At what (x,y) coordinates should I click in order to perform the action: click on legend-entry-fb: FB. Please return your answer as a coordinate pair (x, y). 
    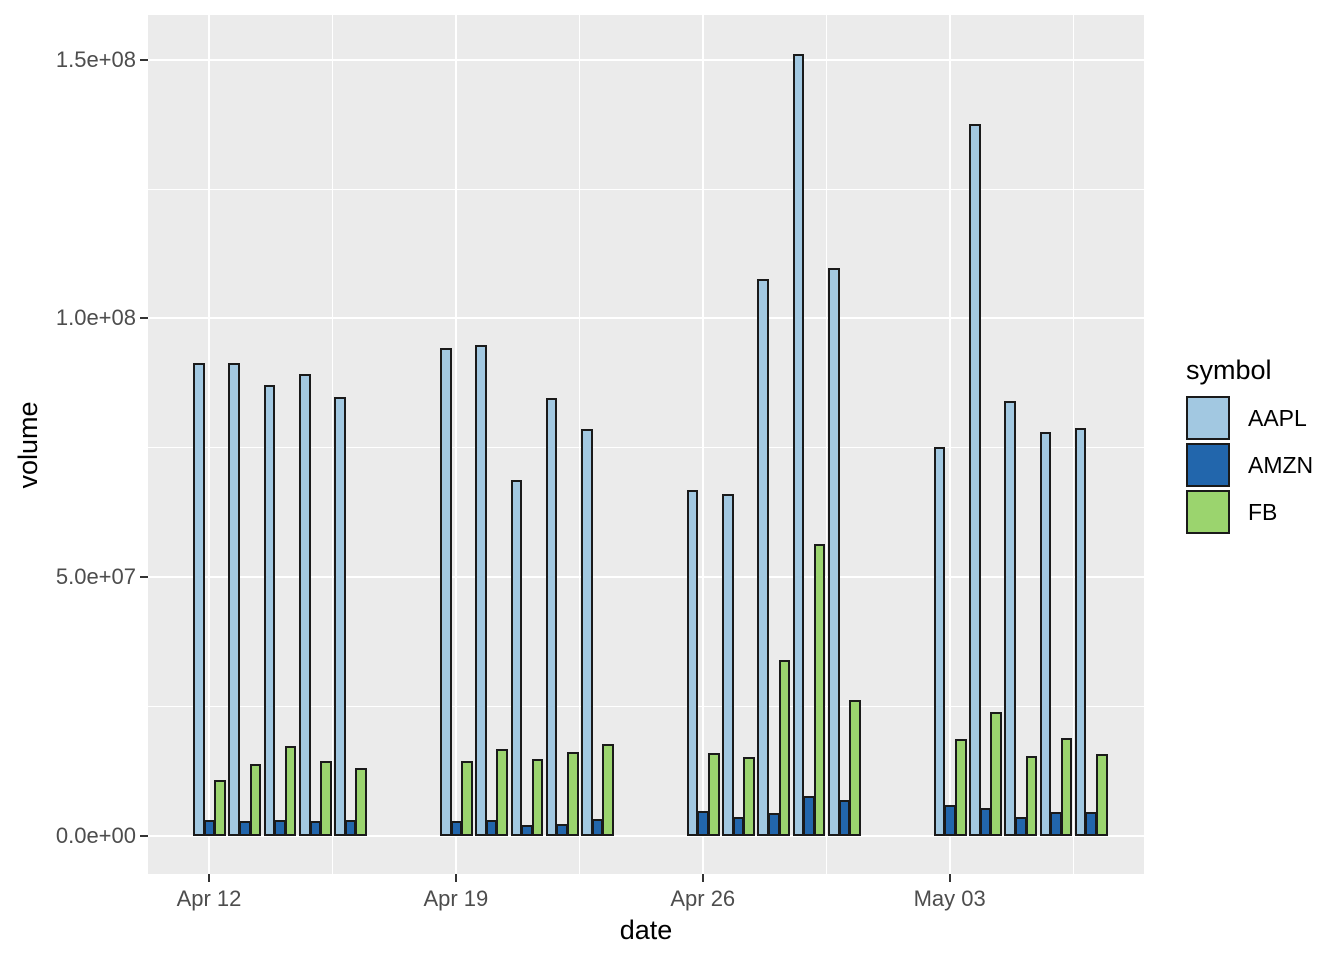
    Looking at the image, I should click on (1261, 512).